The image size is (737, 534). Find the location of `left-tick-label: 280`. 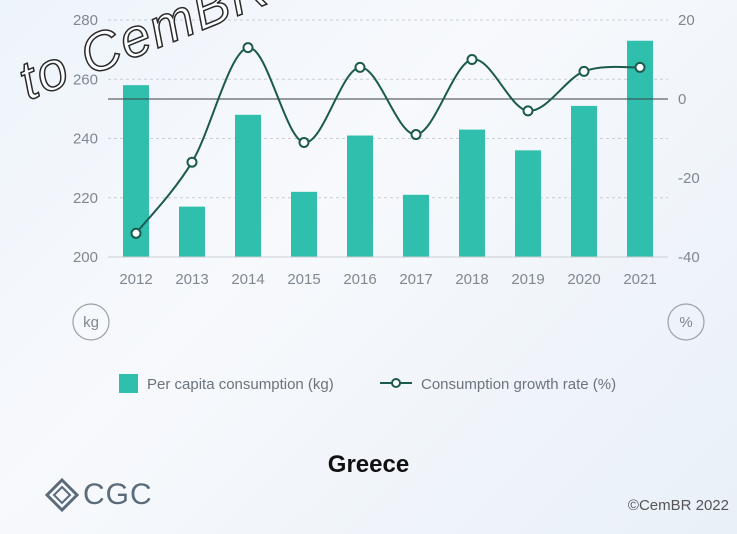

left-tick-label: 280 is located at coordinates (85, 20).